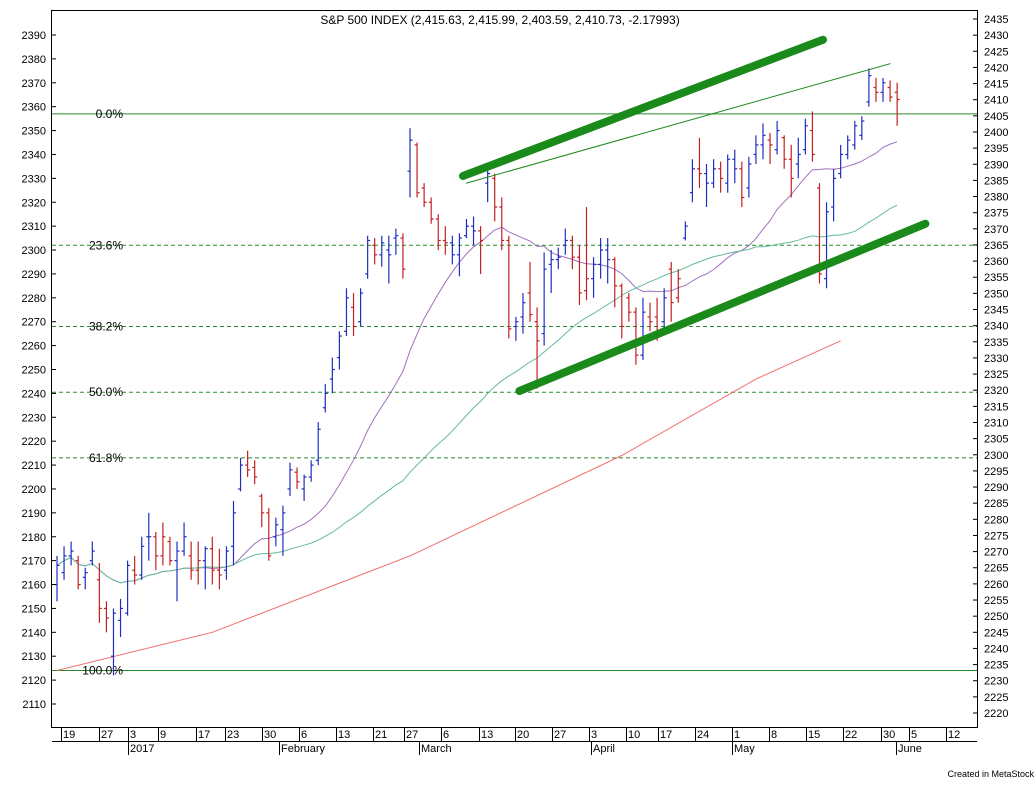 This screenshot has width=1036, height=791. Describe the element at coordinates (996, 52) in the screenshot. I see `y-right-tick-label: 2425` at that location.